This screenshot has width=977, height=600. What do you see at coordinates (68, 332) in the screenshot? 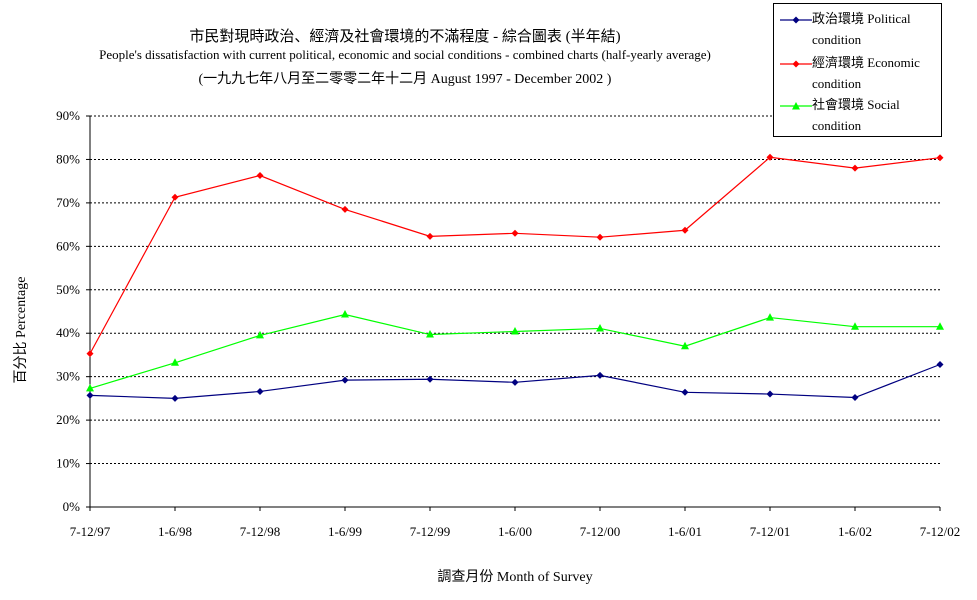
I see `y-tick-label: 40%` at bounding box center [68, 332].